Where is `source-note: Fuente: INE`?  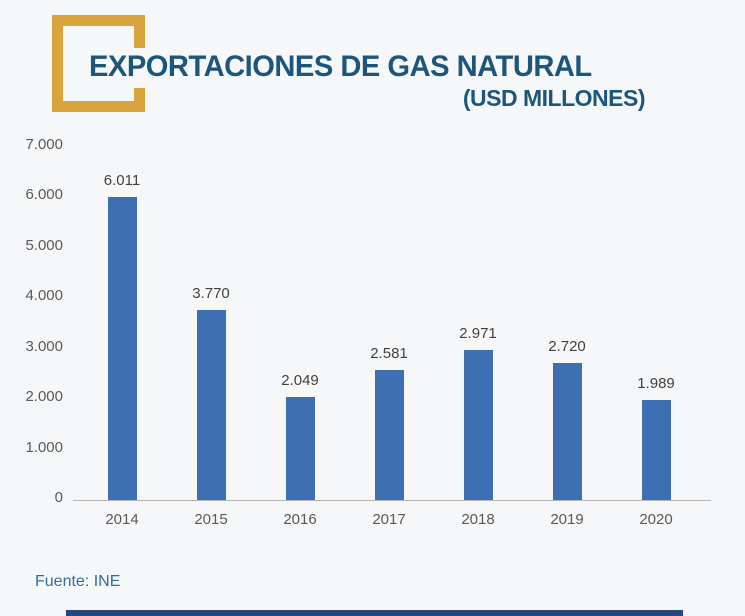 source-note: Fuente: INE is located at coordinates (78, 581).